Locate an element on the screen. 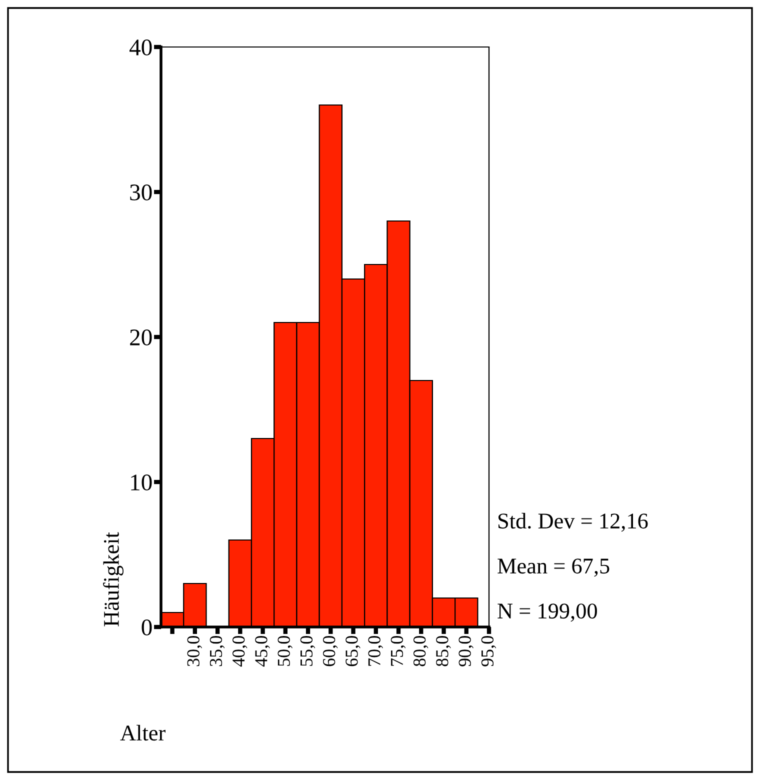  x-tick-label: 80,0 is located at coordinates (420, 651).